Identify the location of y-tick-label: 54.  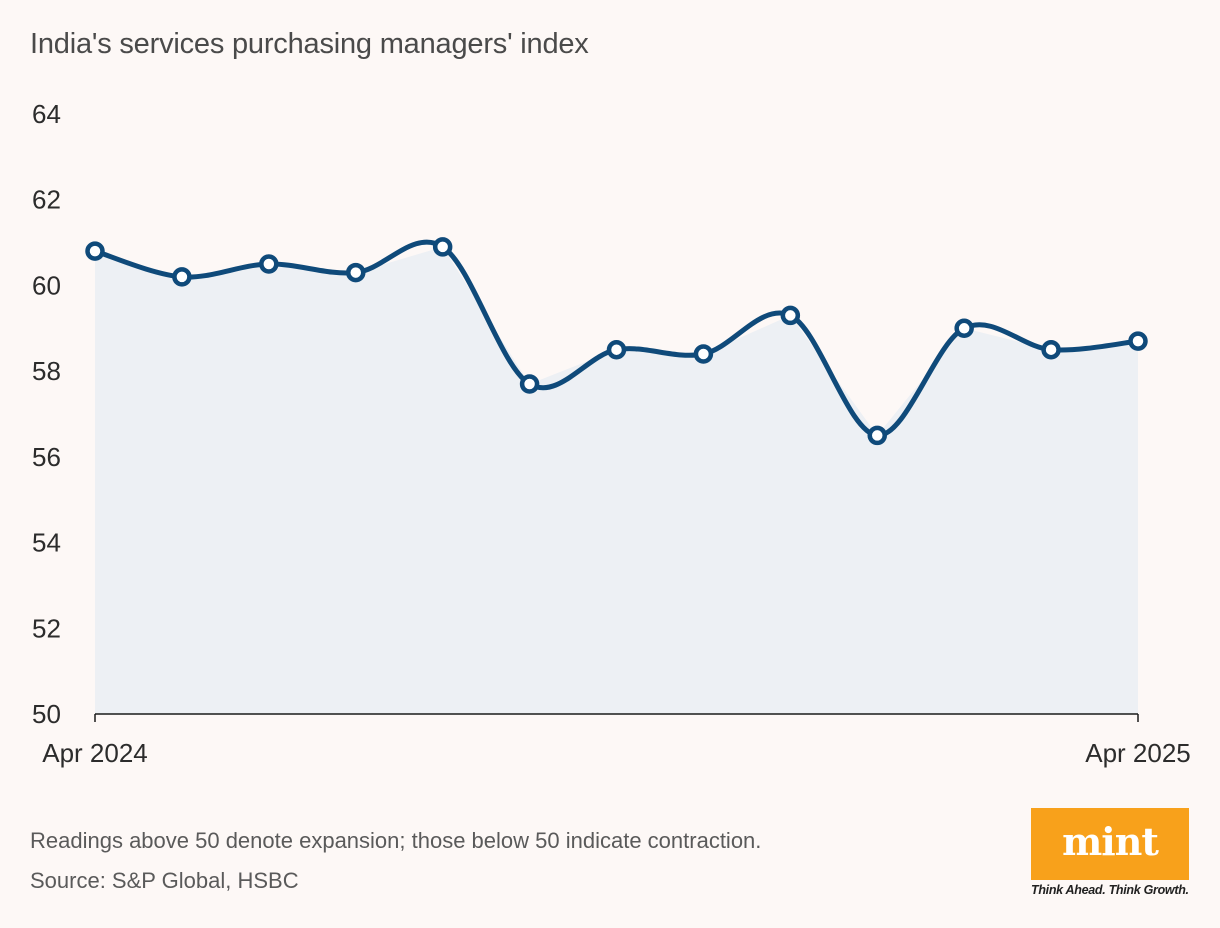
(46, 543).